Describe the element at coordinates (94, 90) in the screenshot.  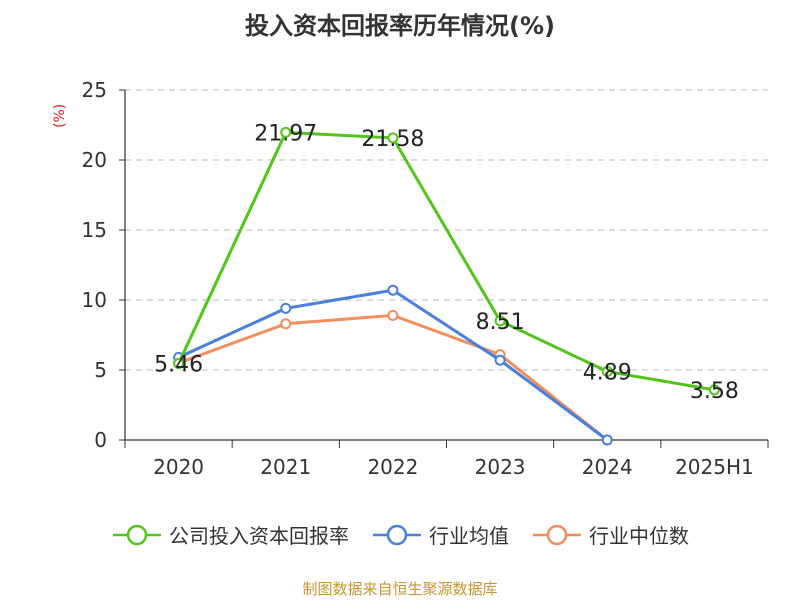
I see `y-tick-label: 25` at that location.